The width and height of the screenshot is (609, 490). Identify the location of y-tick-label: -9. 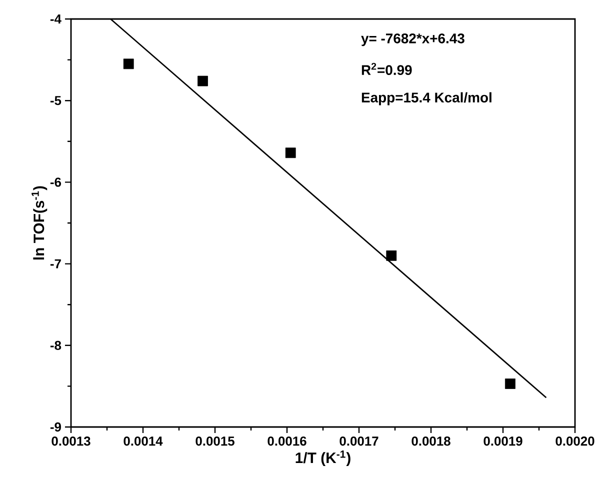
(55, 427).